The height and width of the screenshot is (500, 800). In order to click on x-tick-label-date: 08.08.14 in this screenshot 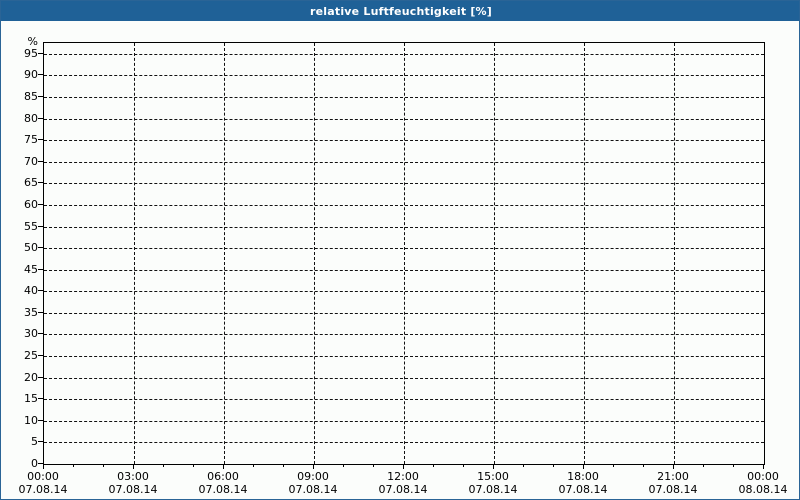, I will do `click(763, 489)`.